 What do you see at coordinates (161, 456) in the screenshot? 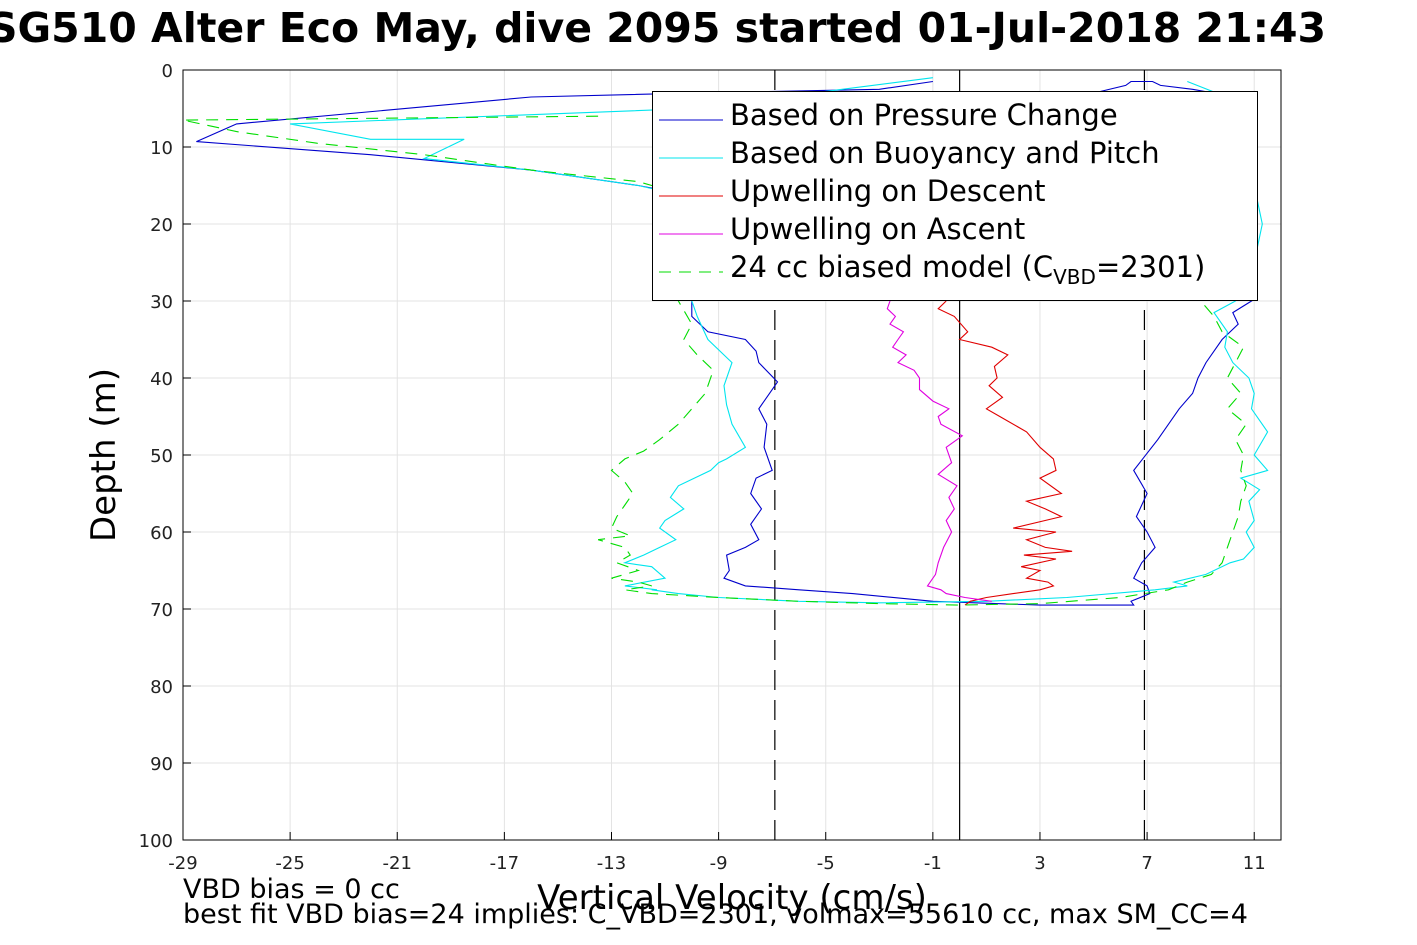
I see `y-tick-label: 50` at bounding box center [161, 456].